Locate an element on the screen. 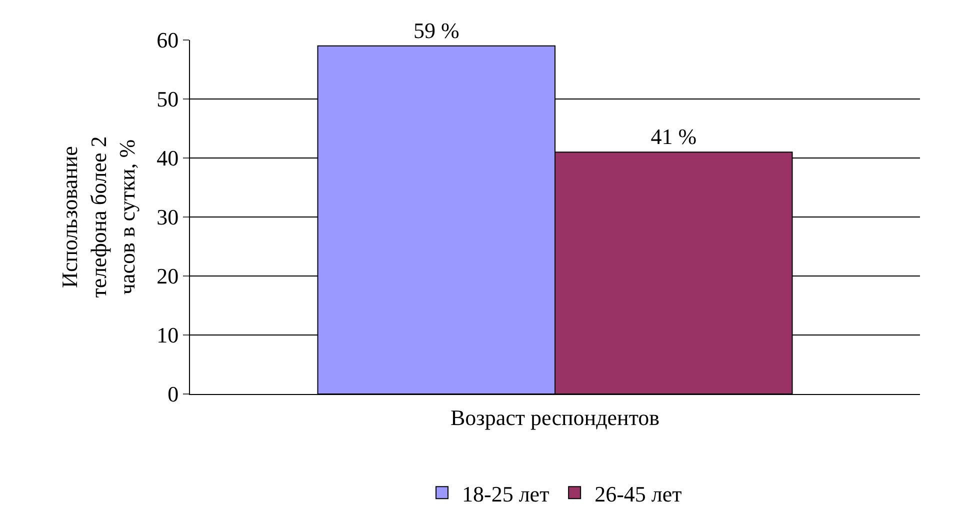 This screenshot has width=980, height=526. x-axis-title: Возраст респондентов is located at coordinates (555, 417).